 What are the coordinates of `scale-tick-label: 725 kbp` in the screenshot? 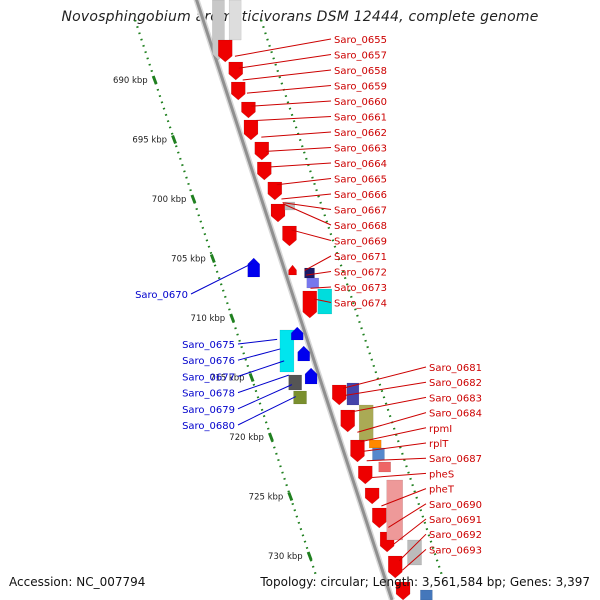 It's located at (266, 498).